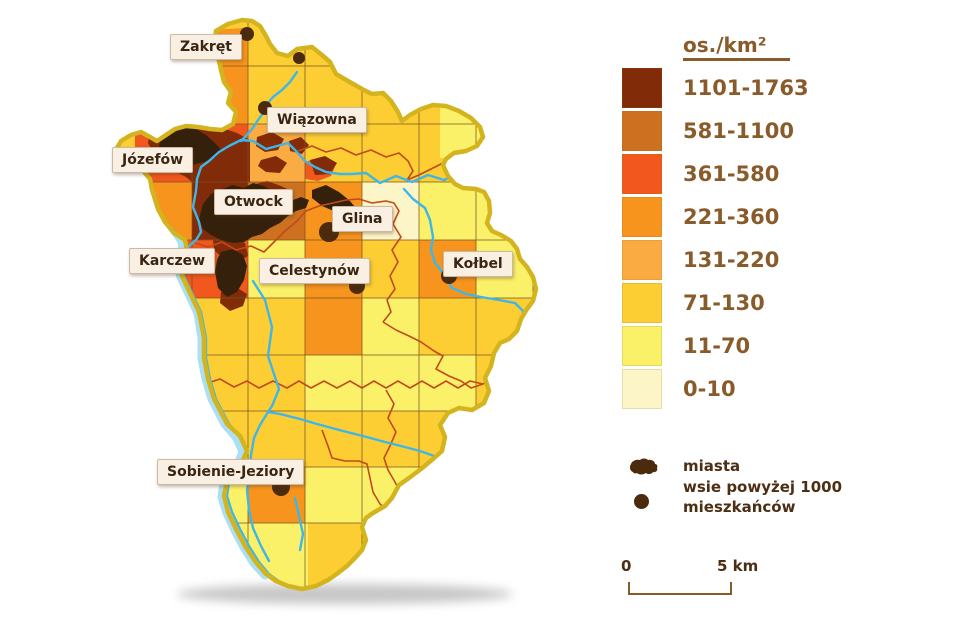 The height and width of the screenshot is (640, 960). What do you see at coordinates (731, 260) in the screenshot?
I see `legend-range-label: 131-220` at bounding box center [731, 260].